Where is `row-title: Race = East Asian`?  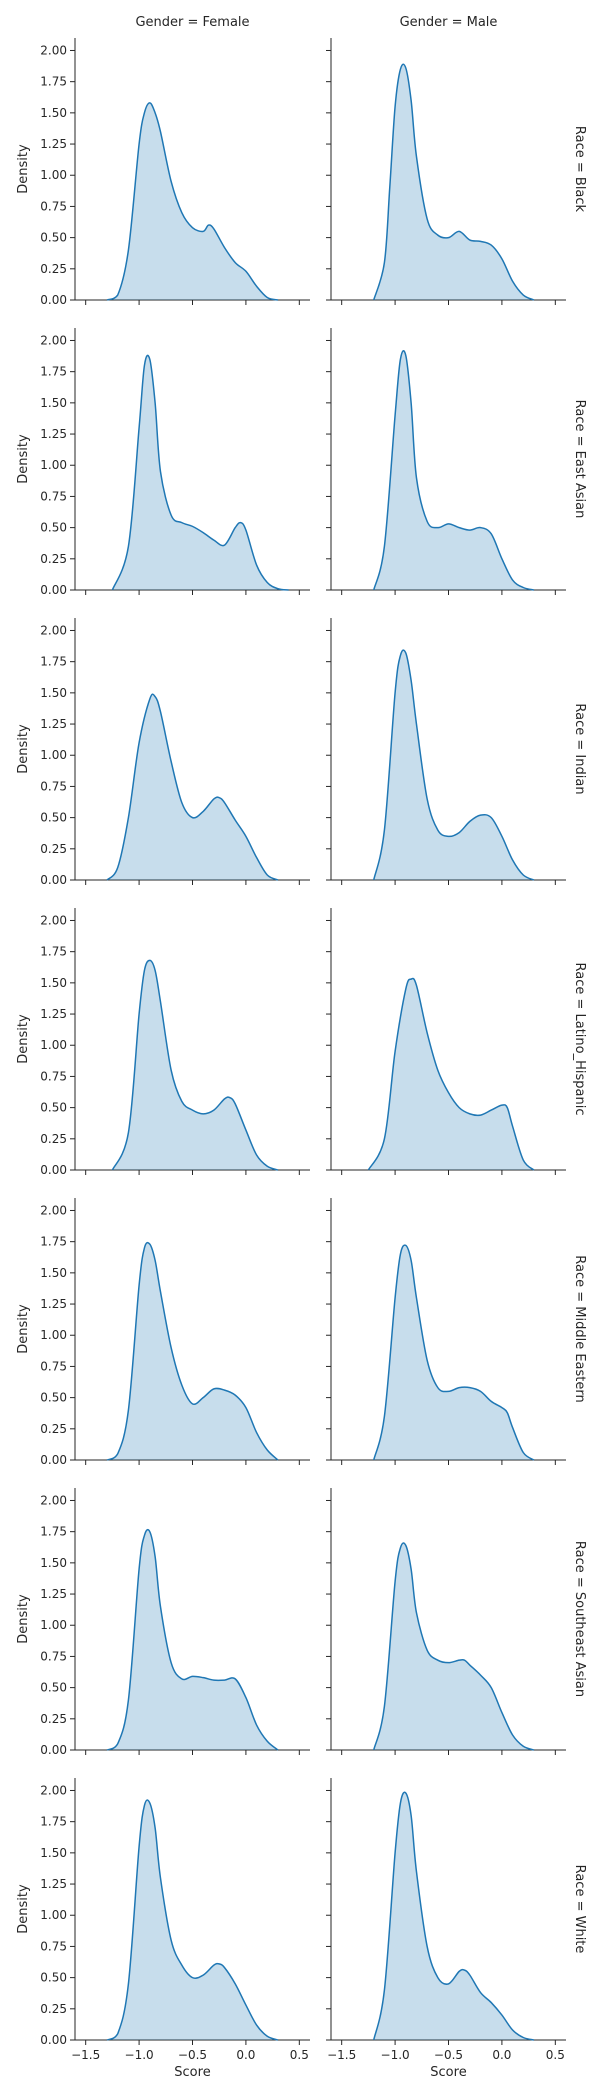 row-title: Race = East Asian is located at coordinates (579, 459).